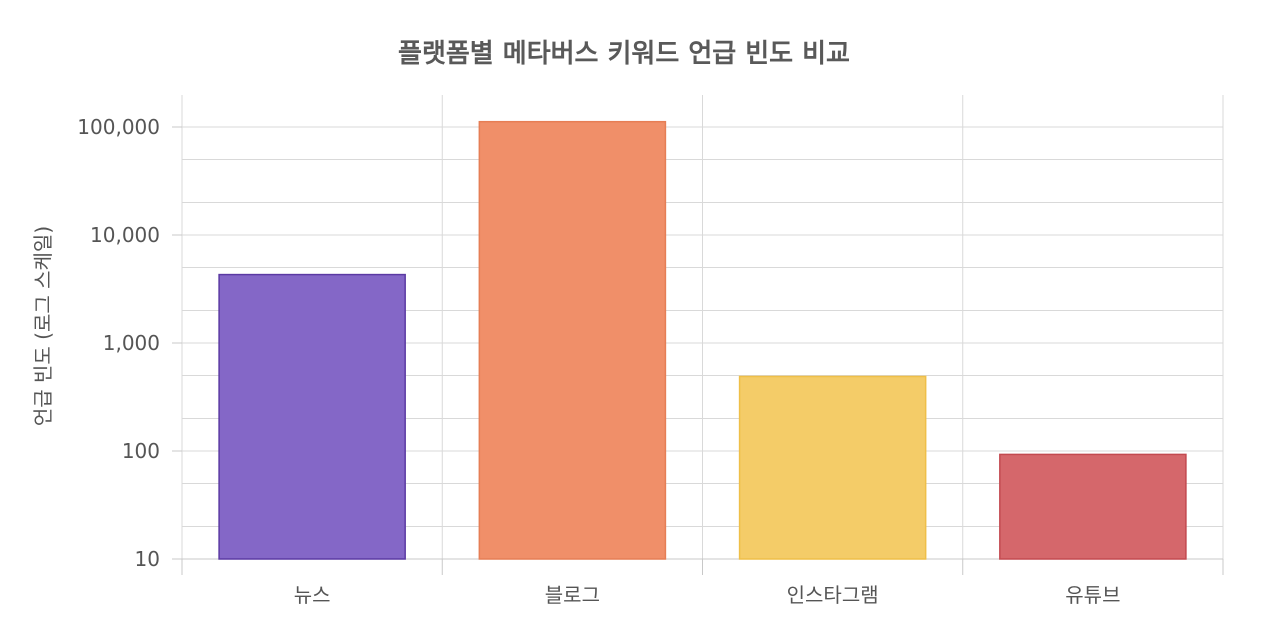 This screenshot has height=628, width=1262. I want to click on x-tick-label: 뉴스, so click(312, 595).